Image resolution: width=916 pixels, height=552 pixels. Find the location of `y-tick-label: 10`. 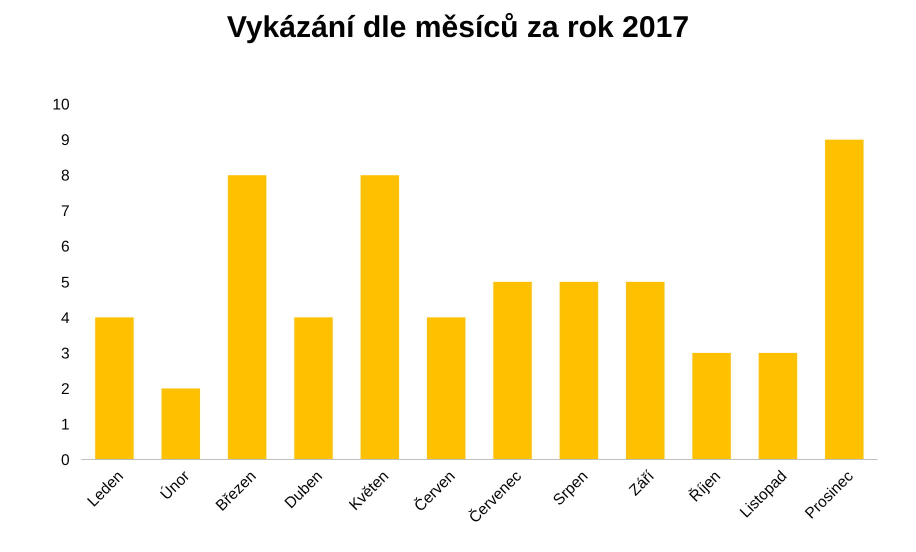

y-tick-label: 10 is located at coordinates (61, 105).